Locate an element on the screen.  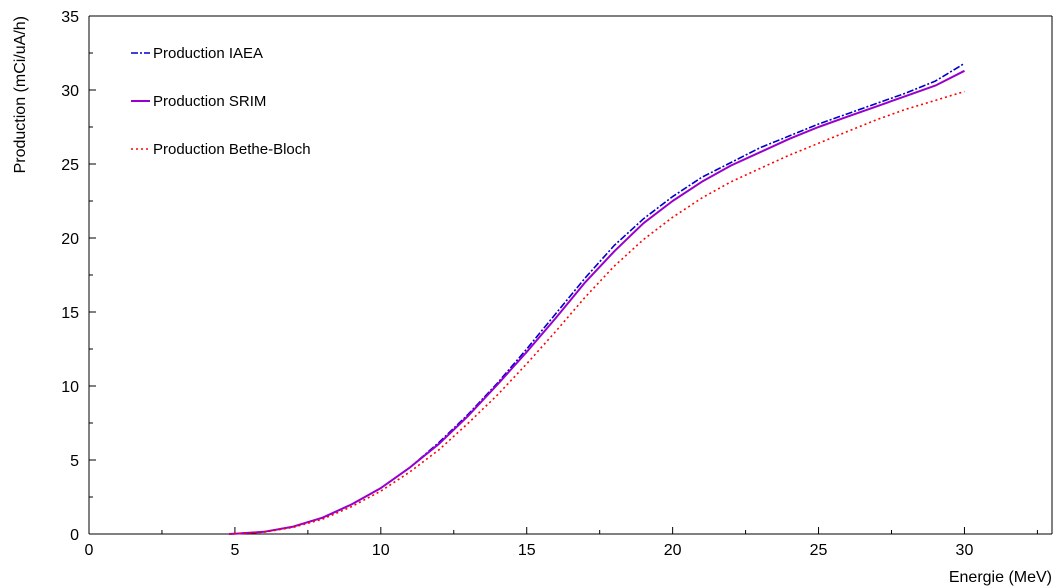
x-tick-label: 15 is located at coordinates (527, 550).